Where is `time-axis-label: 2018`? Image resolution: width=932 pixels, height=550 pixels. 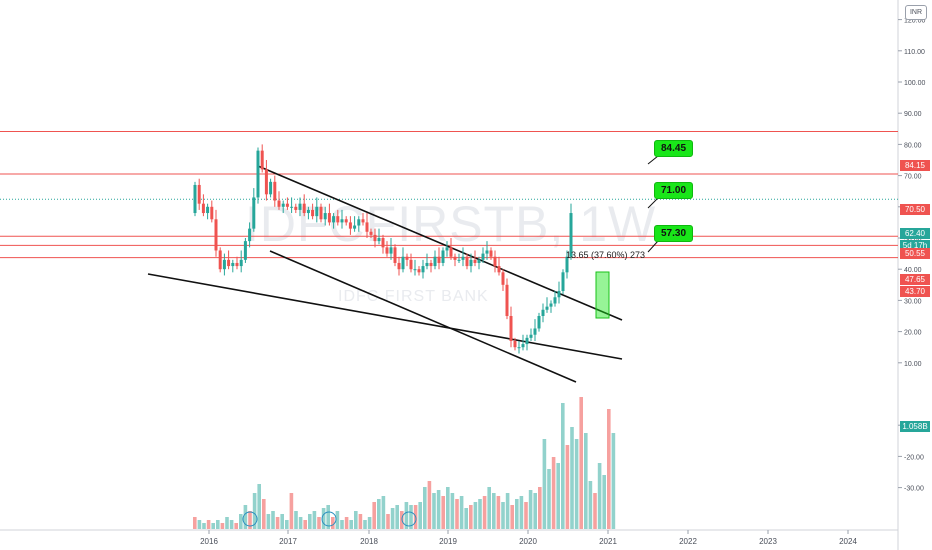 time-axis-label: 2018 is located at coordinates (369, 541).